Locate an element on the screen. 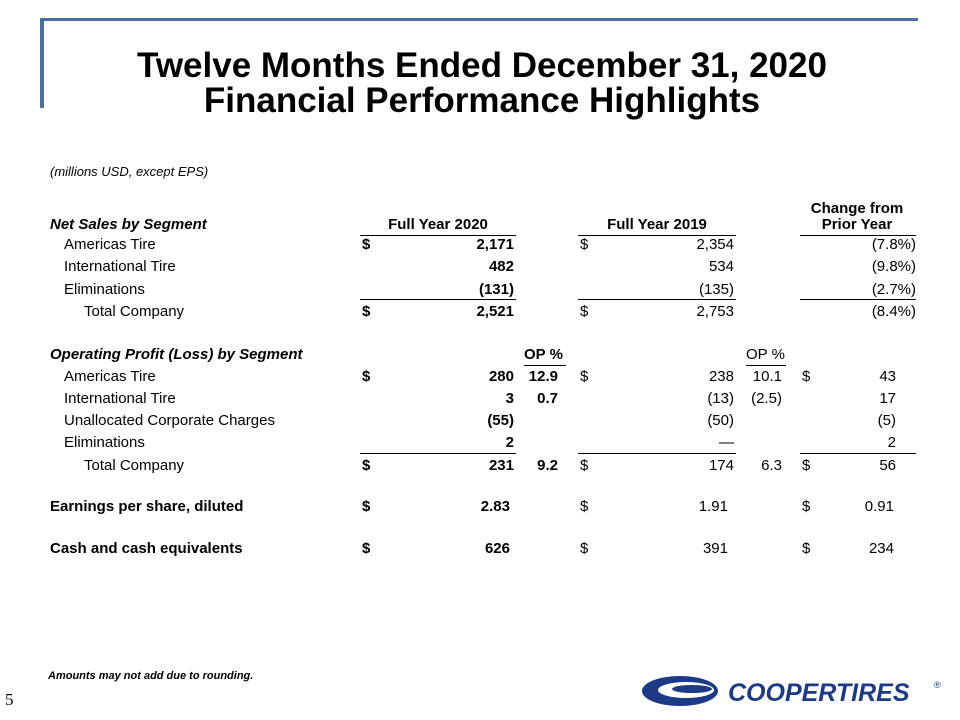 The image size is (960, 720). rounding-footnote: Amounts may not add due to rounding. is located at coordinates (151, 676).